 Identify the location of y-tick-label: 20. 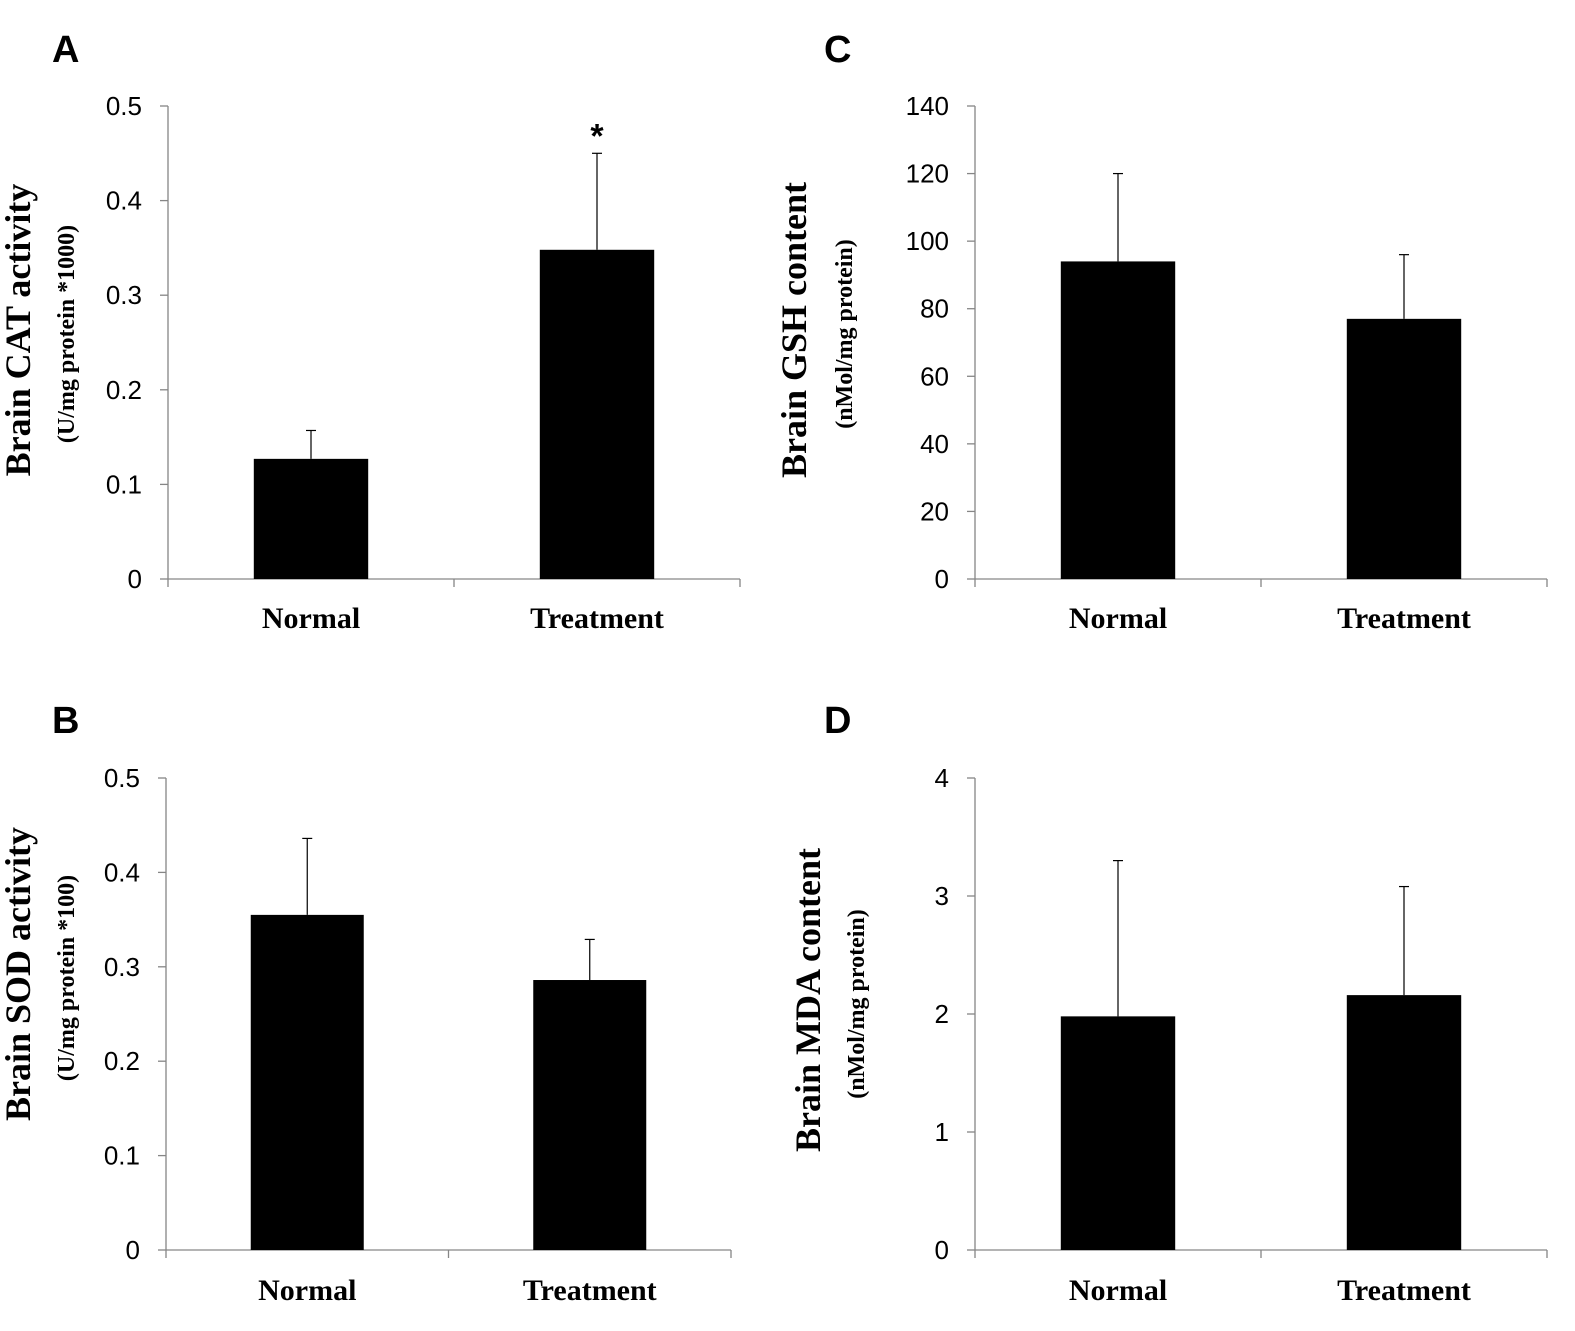
(934, 511).